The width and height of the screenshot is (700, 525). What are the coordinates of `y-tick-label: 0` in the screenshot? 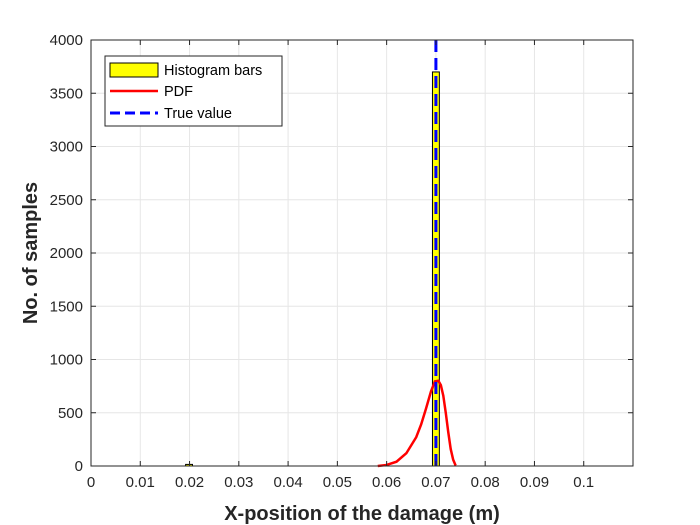 It's located at (79, 466).